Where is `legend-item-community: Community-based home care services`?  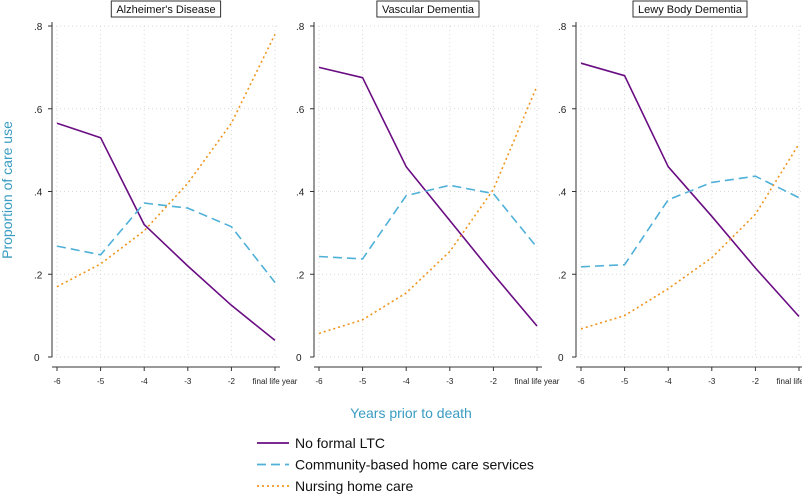 legend-item-community: Community-based home care services is located at coordinates (395, 465).